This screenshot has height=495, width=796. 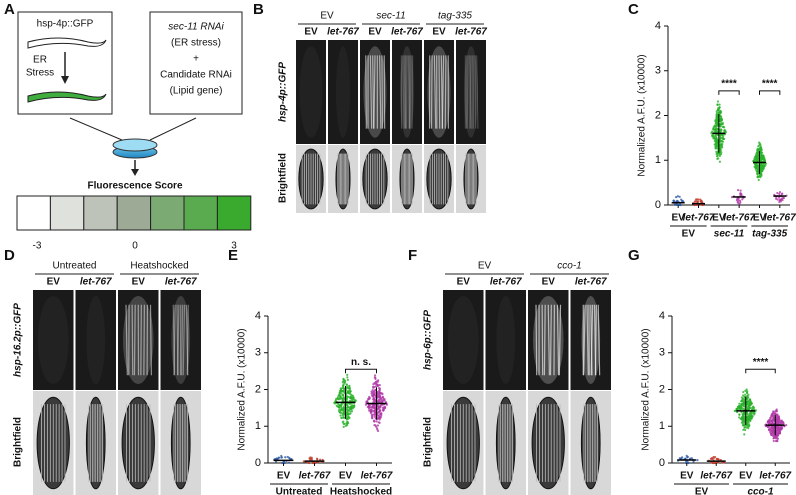 I want to click on rnai-1: sec-11 RNAi, so click(x=196, y=27).